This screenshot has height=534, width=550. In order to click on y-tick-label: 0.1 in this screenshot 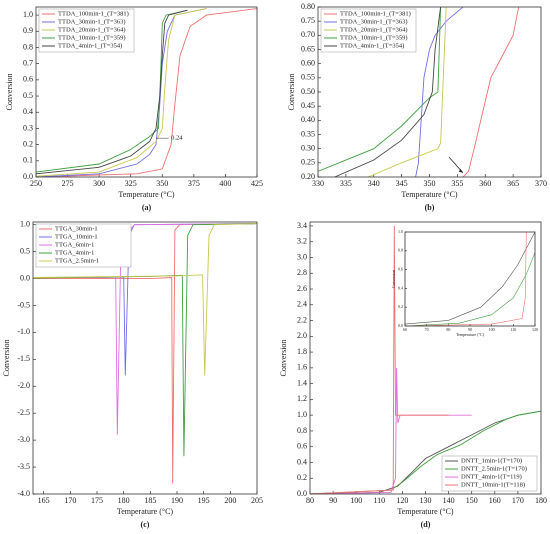, I will do `click(28, 160)`.